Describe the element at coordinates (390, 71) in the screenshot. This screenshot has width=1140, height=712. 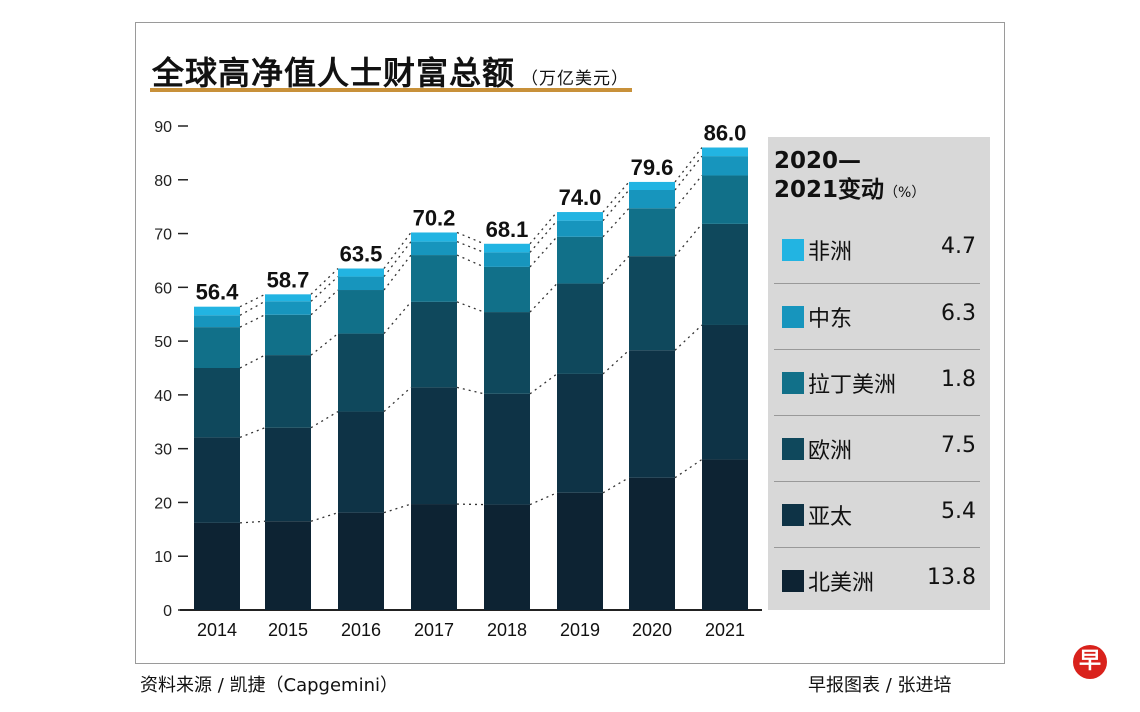
I see `chart-title: 全球高净值人士财富总额 （万亿美元）` at that location.